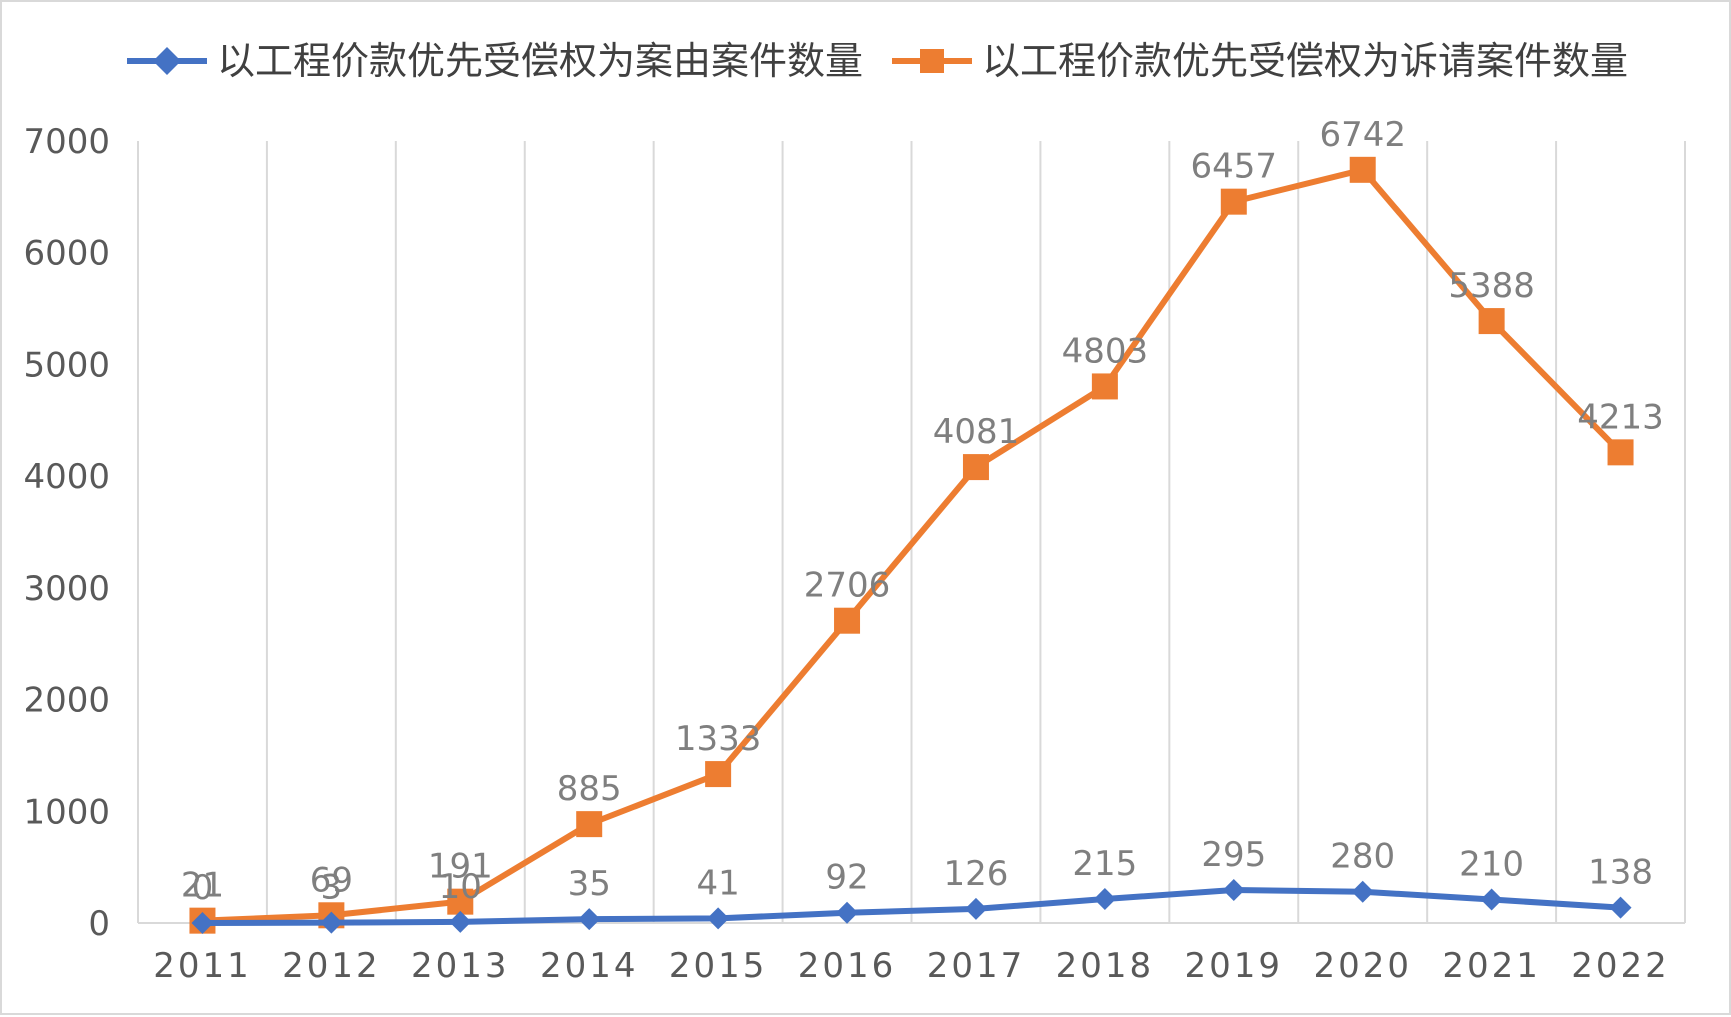 The height and width of the screenshot is (1017, 1731). What do you see at coordinates (99, 924) in the screenshot?
I see `y-tick-label: 0` at bounding box center [99, 924].